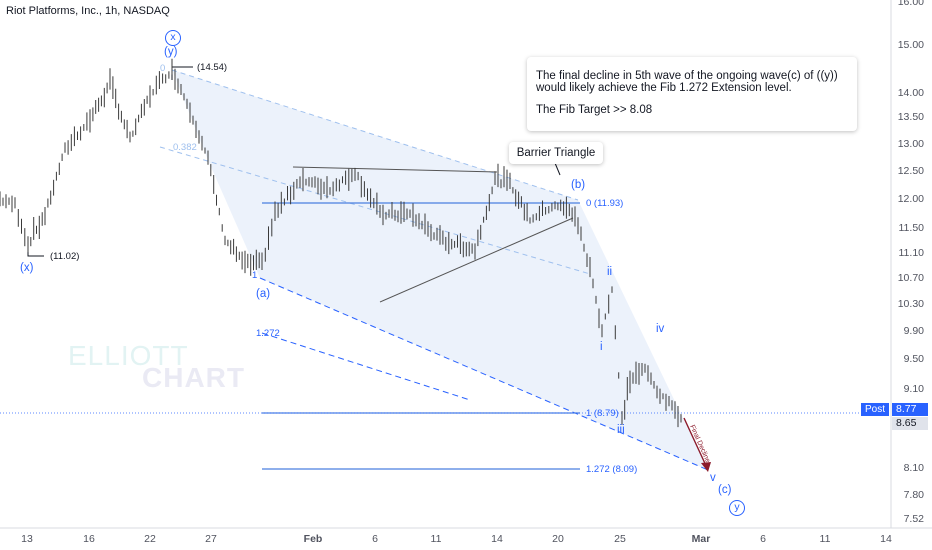  What do you see at coordinates (602, 413) in the screenshot?
I see `c-one-label: 1 (8.79)` at bounding box center [602, 413].